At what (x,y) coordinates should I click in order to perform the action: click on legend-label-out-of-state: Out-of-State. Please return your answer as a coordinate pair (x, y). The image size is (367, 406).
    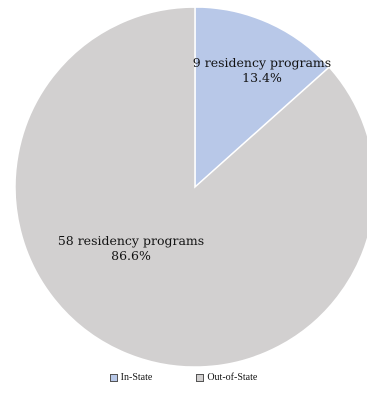
    Looking at the image, I should click on (232, 377).